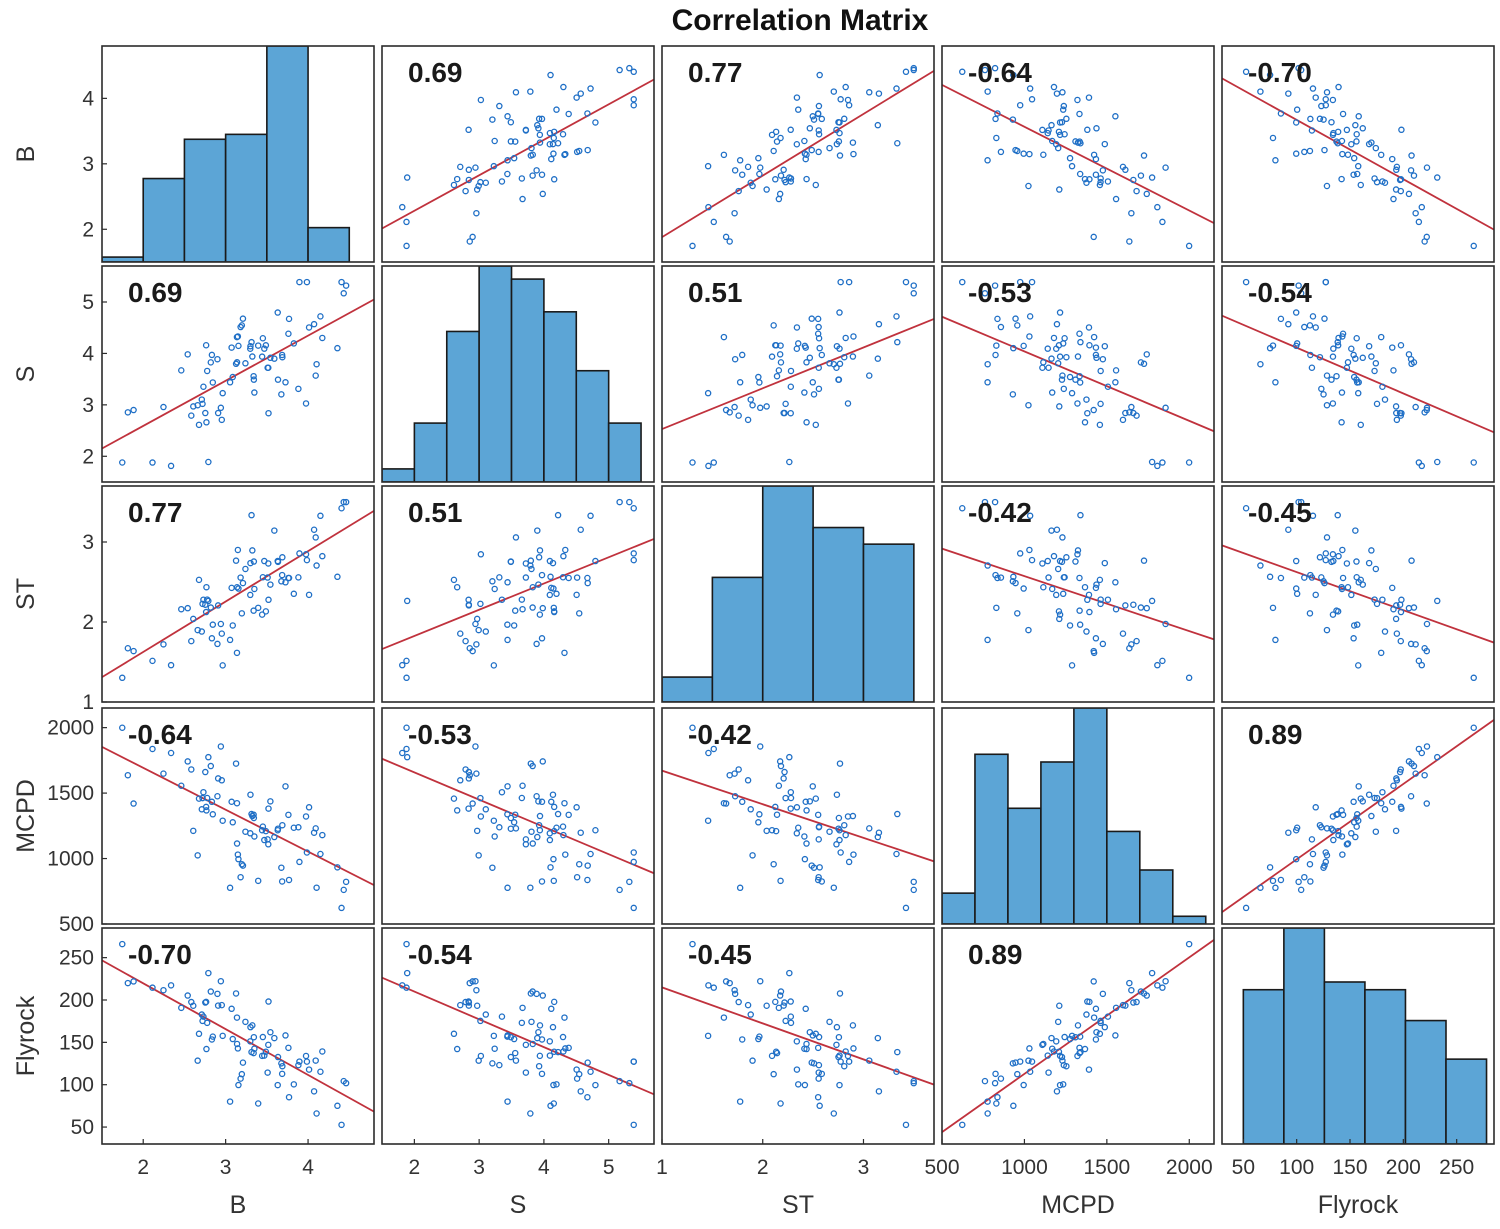 This screenshot has width=1500, height=1229. I want to click on regression-line, so click(798, 1036).